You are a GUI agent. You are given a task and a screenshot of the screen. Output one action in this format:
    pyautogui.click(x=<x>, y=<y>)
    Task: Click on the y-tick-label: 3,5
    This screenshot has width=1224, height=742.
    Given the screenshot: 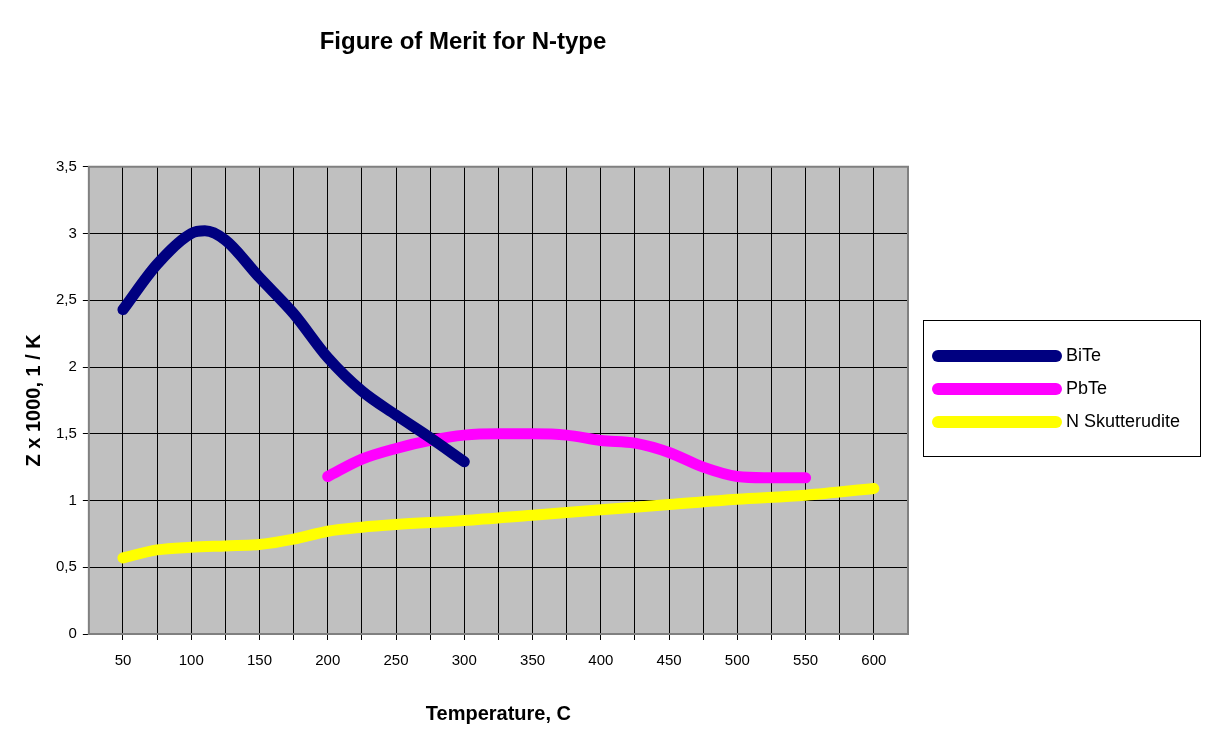 What is the action you would take?
    pyautogui.click(x=66, y=165)
    